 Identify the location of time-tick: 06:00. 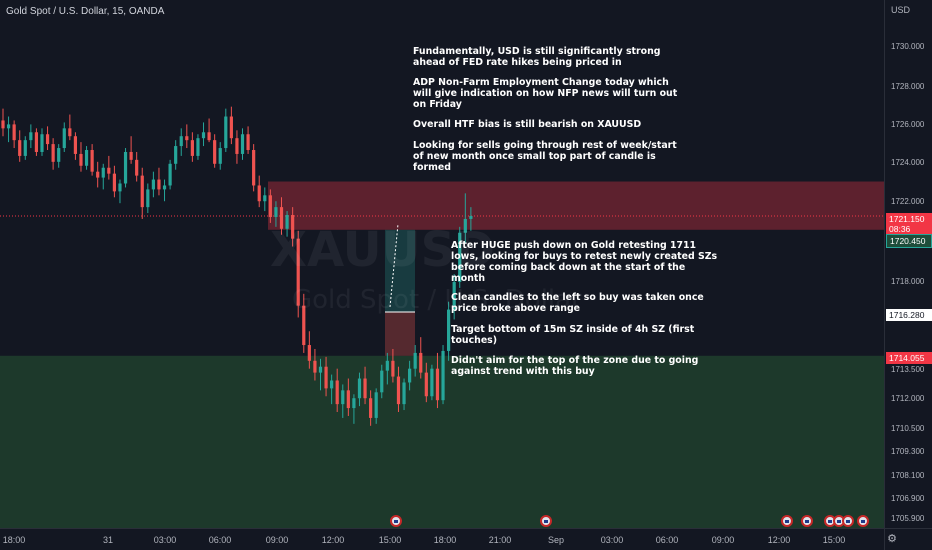
(667, 540).